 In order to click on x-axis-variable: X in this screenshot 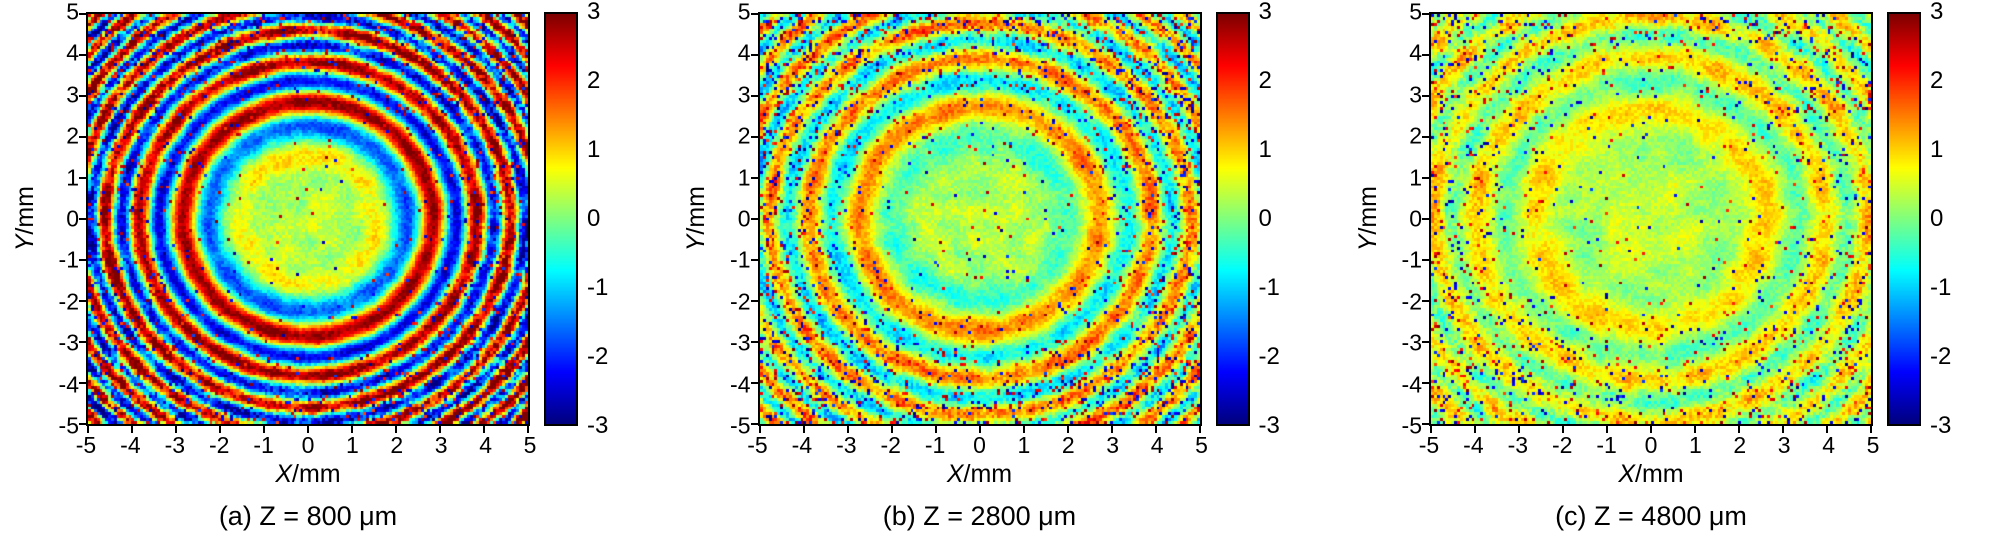, I will do `click(955, 474)`.